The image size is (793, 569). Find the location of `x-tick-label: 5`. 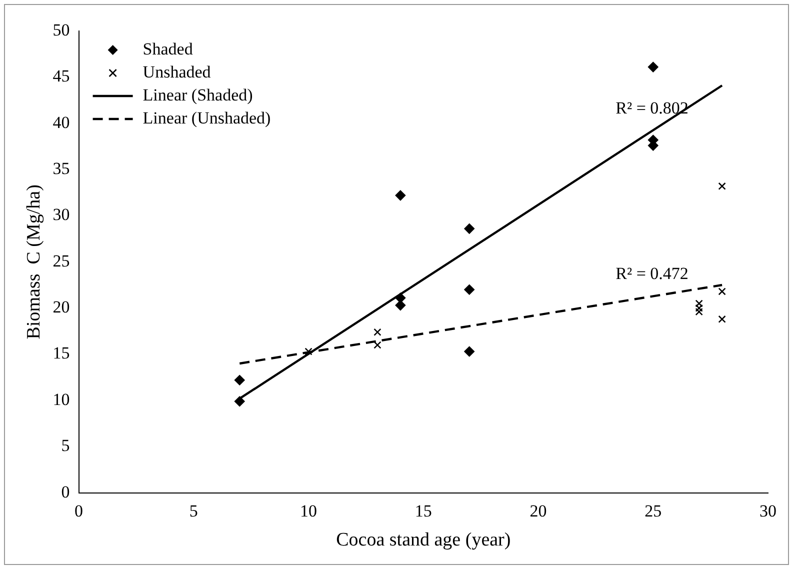

x-tick-label: 5 is located at coordinates (193, 510).